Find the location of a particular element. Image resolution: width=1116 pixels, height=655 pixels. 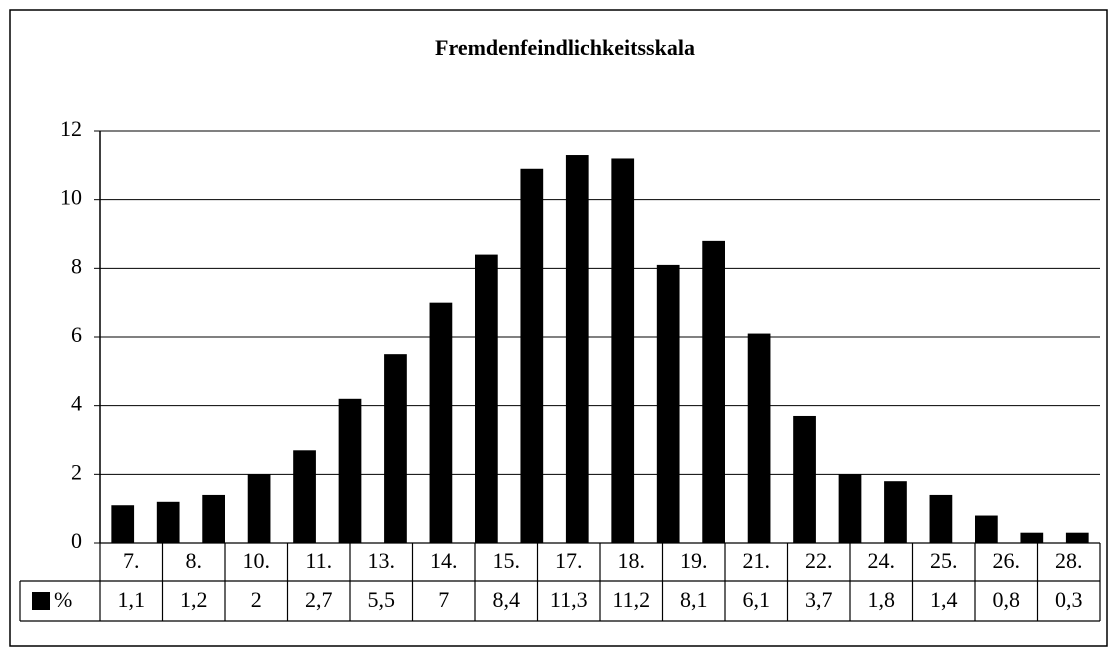

data-label: 0,8 is located at coordinates (1007, 599).